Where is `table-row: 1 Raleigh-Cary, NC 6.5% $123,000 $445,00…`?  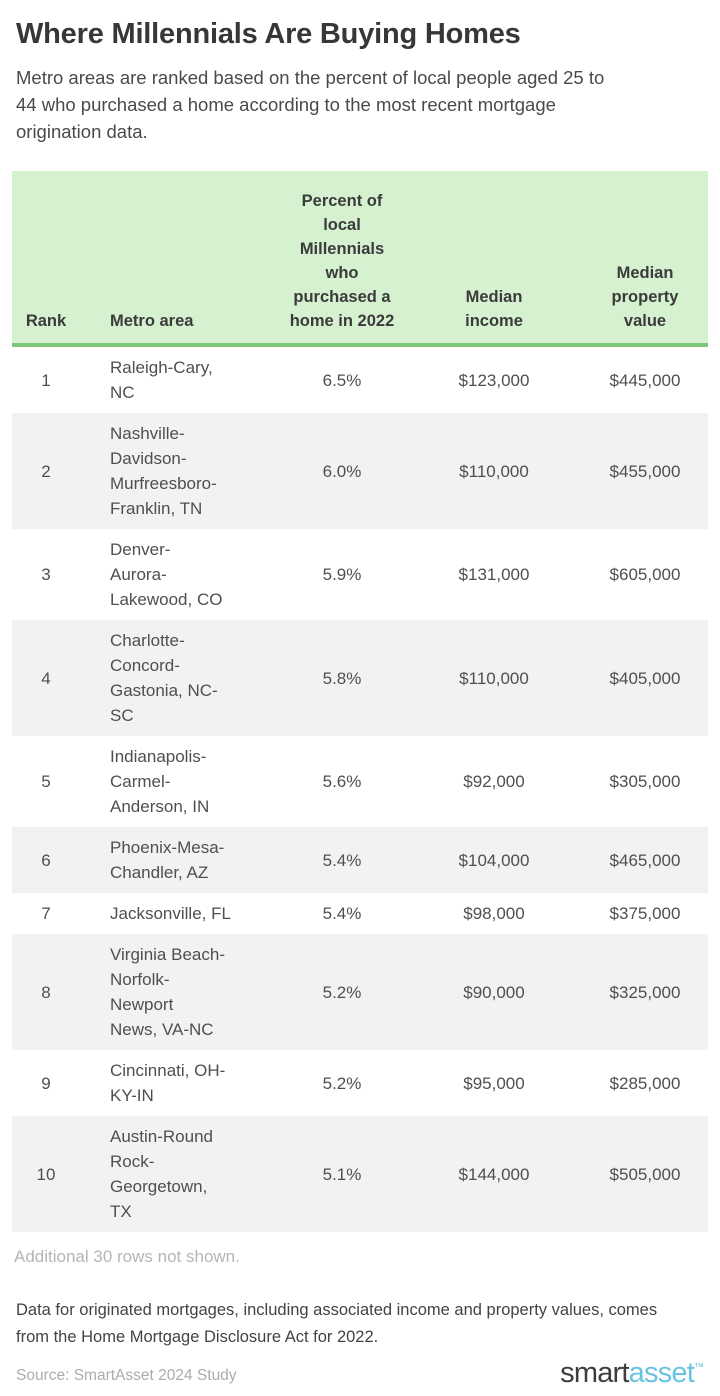 table-row: 1 Raleigh-Cary, NC 6.5% $123,000 $445,00… is located at coordinates (360, 379).